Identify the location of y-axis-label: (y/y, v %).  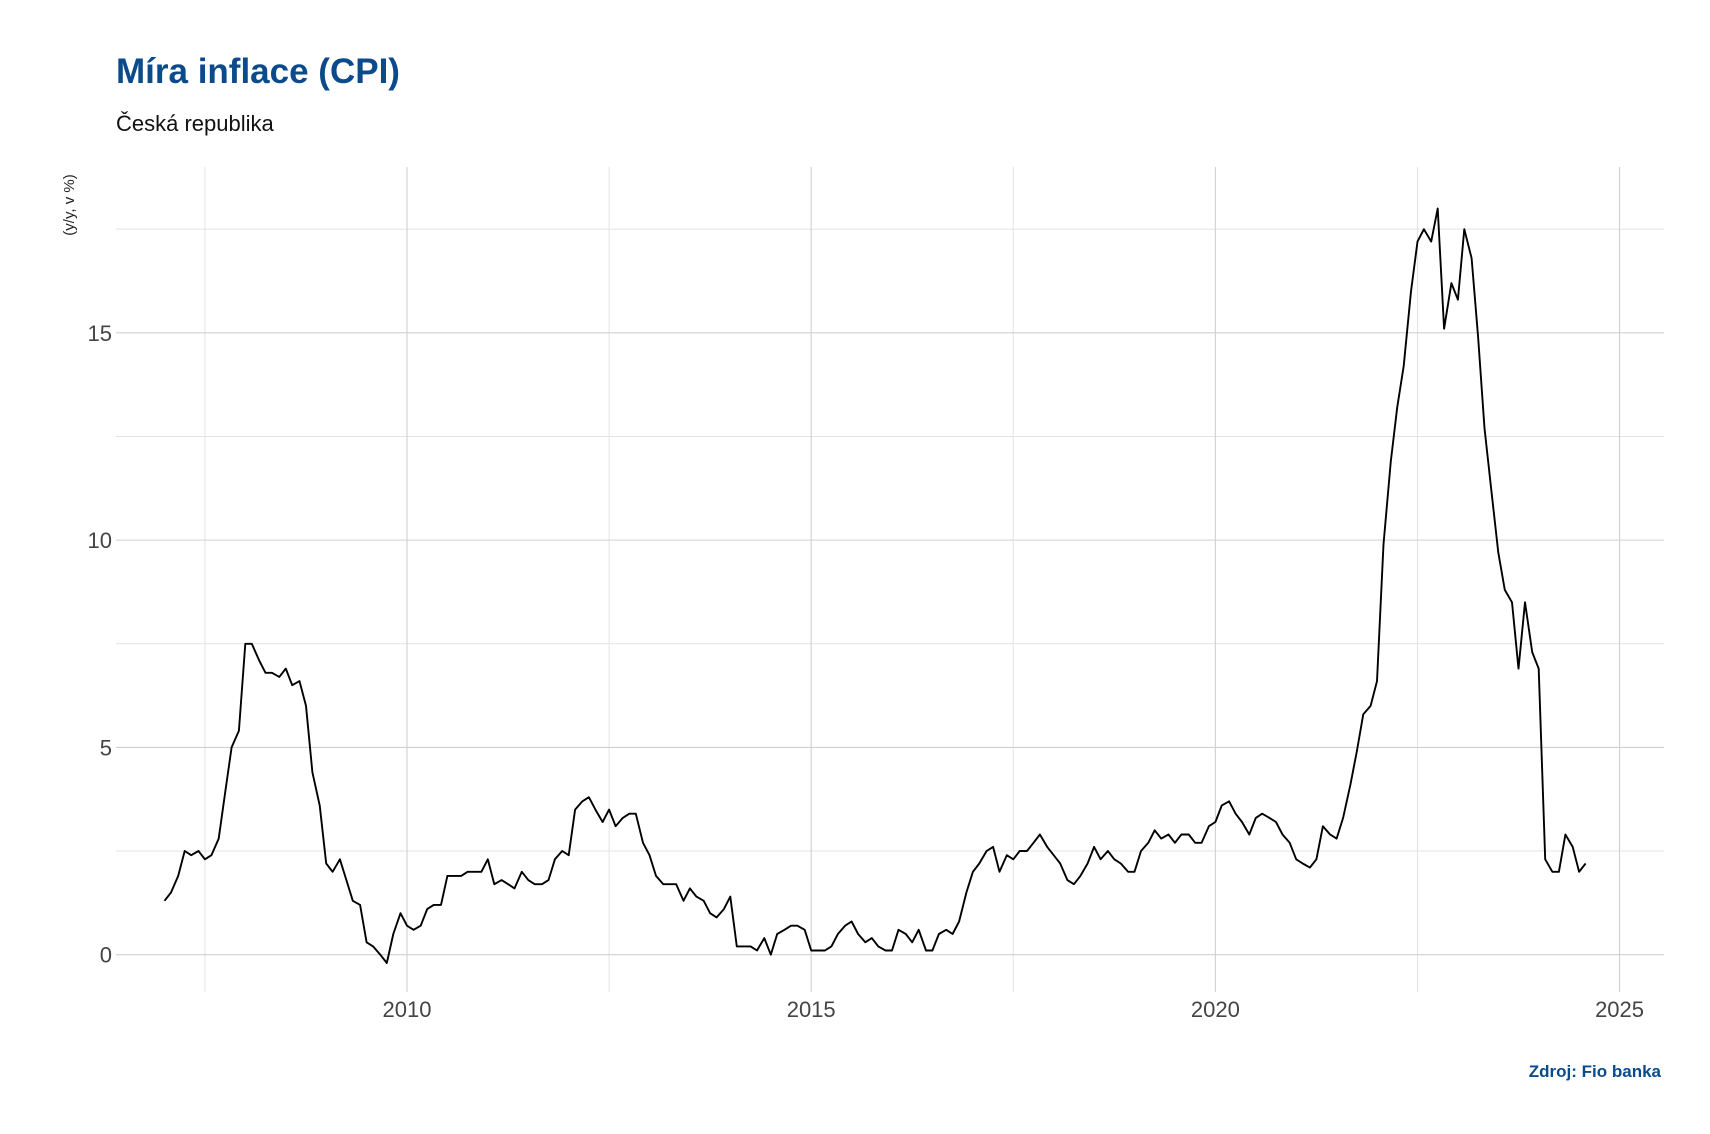
(69, 204).